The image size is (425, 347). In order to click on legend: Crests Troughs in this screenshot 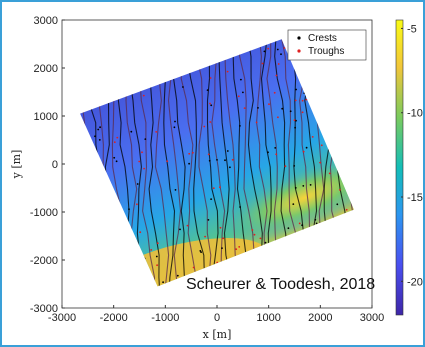, I will do `click(327, 45)`.